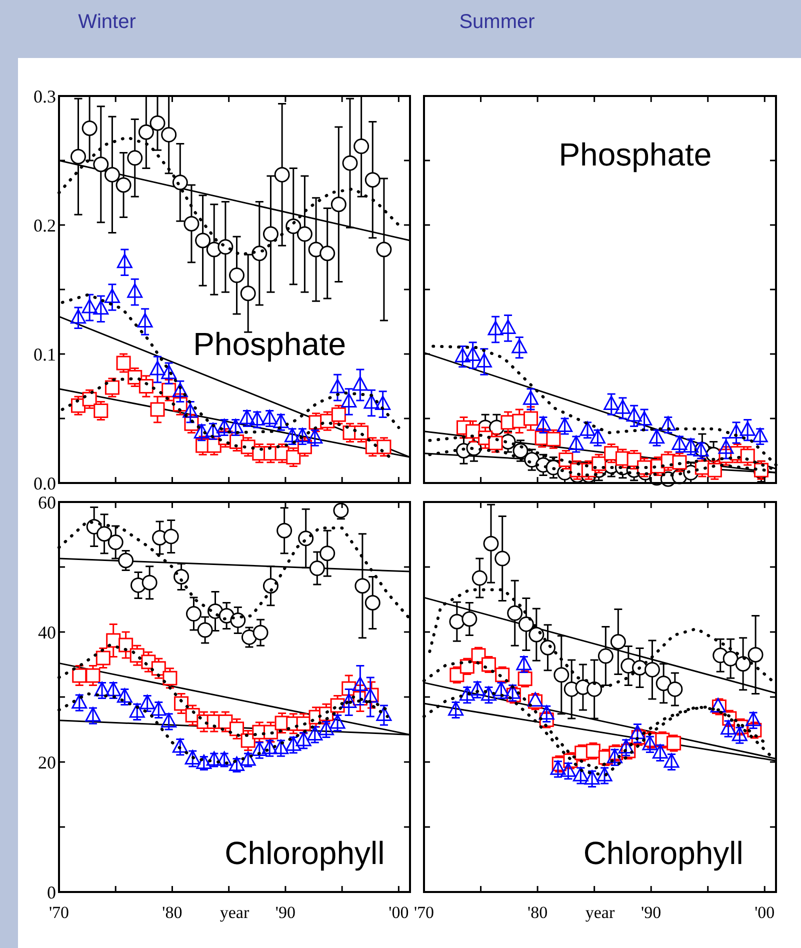 The height and width of the screenshot is (948, 801). I want to click on y-tick-label: 60, so click(47, 502).